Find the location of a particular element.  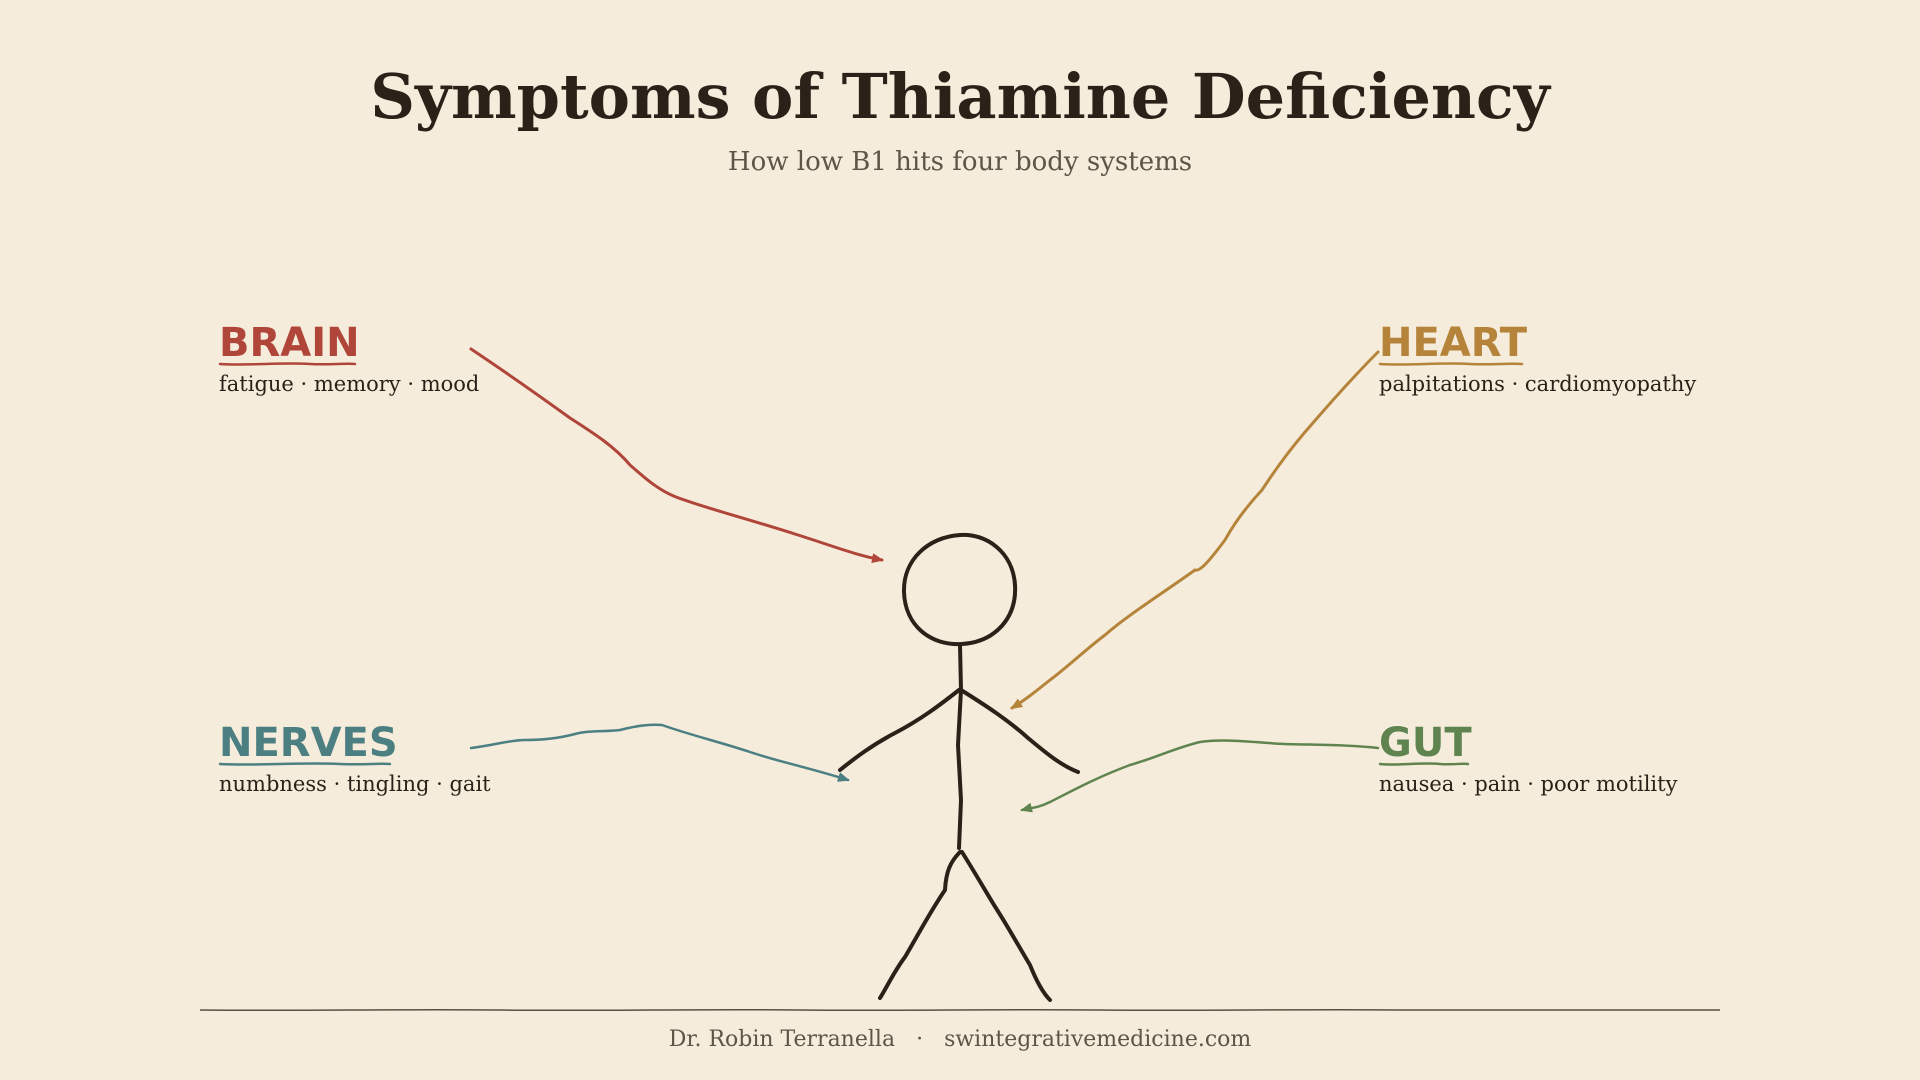

heart-arrow is located at coordinates (1195, 530).